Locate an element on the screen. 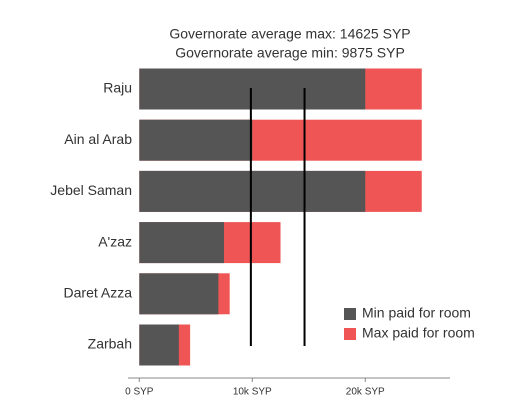 The image size is (515, 404). legend-label: Max paid for room is located at coordinates (418, 333).